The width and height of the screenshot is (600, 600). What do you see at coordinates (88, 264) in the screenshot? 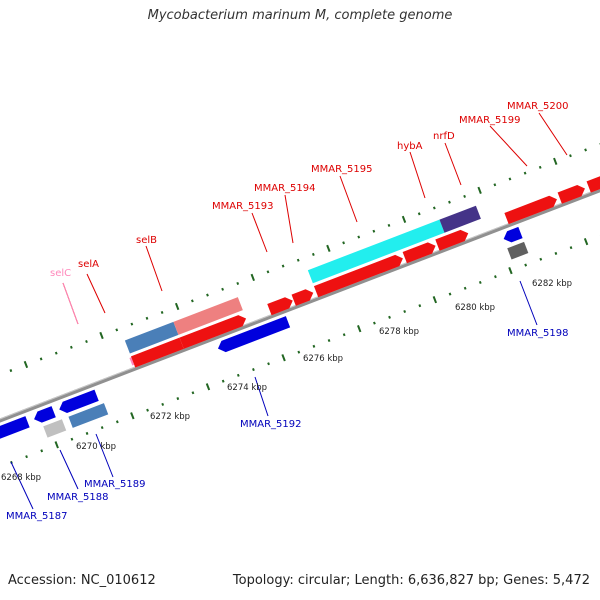
I see `label-selA: selA` at bounding box center [88, 264].